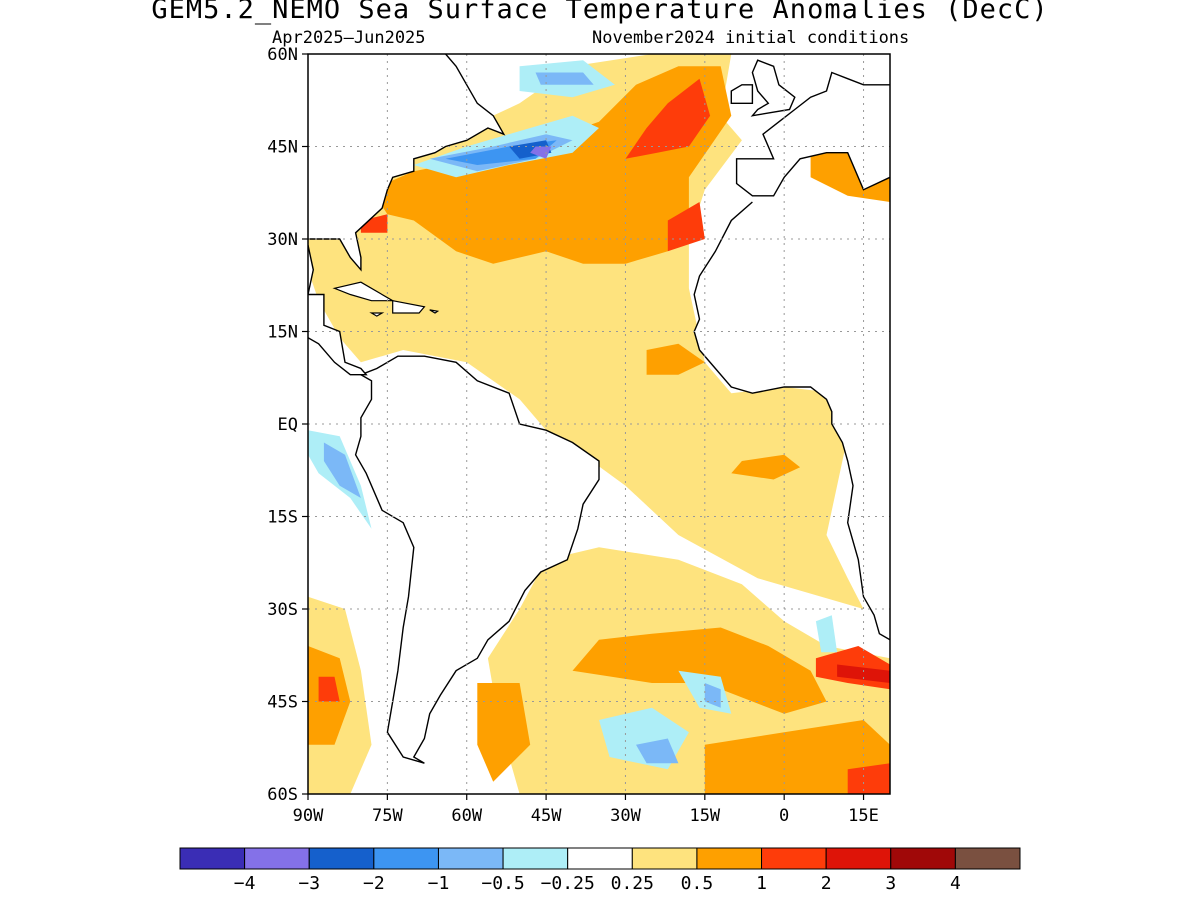 Image resolution: width=1200 pixels, height=900 pixels. What do you see at coordinates (784, 816) in the screenshot?
I see `lon-tick-label-6: 0` at bounding box center [784, 816].